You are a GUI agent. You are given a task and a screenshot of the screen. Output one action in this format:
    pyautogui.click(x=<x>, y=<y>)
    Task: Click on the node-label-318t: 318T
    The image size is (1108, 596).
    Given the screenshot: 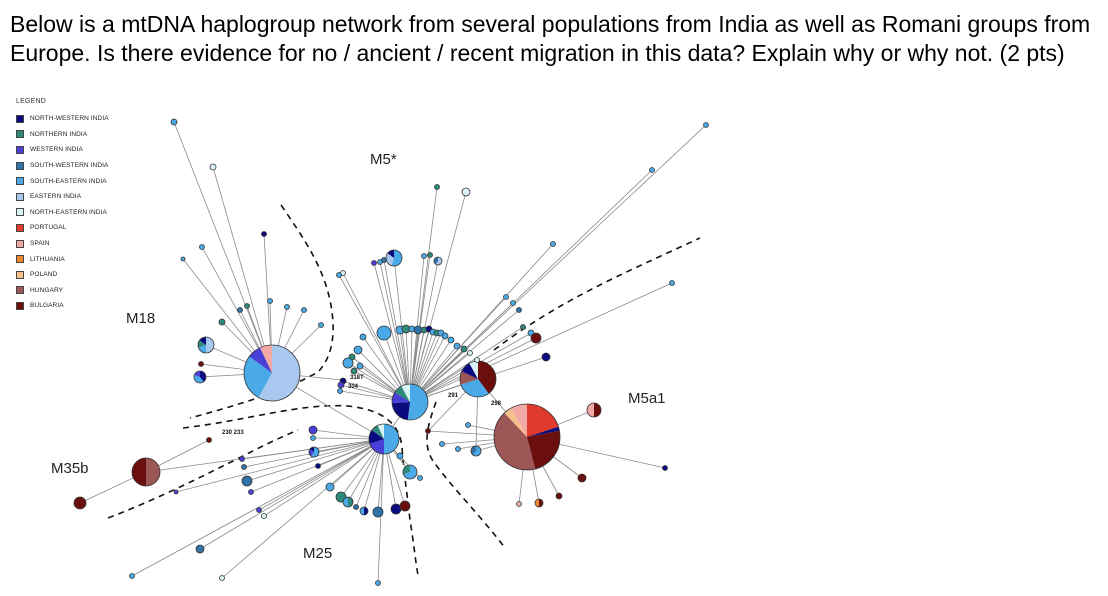 What is the action you would take?
    pyautogui.click(x=357, y=378)
    